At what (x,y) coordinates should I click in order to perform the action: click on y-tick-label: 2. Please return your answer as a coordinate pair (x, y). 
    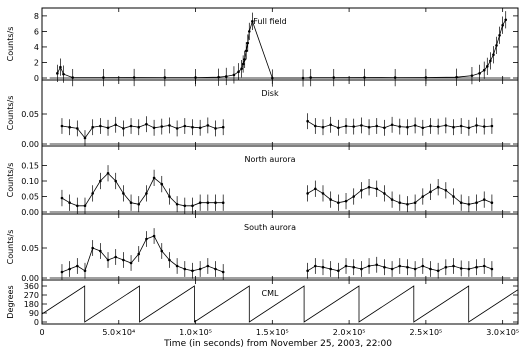
    Looking at the image, I should click on (36, 62).